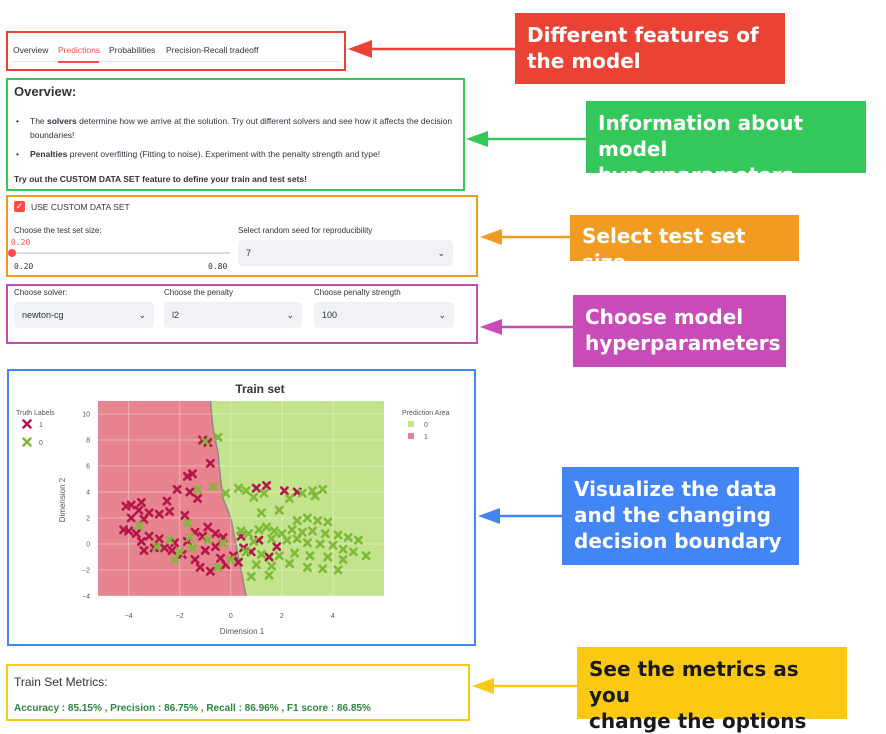  Describe the element at coordinates (231, 616) in the screenshot. I see `x-tick-label: 0` at that location.